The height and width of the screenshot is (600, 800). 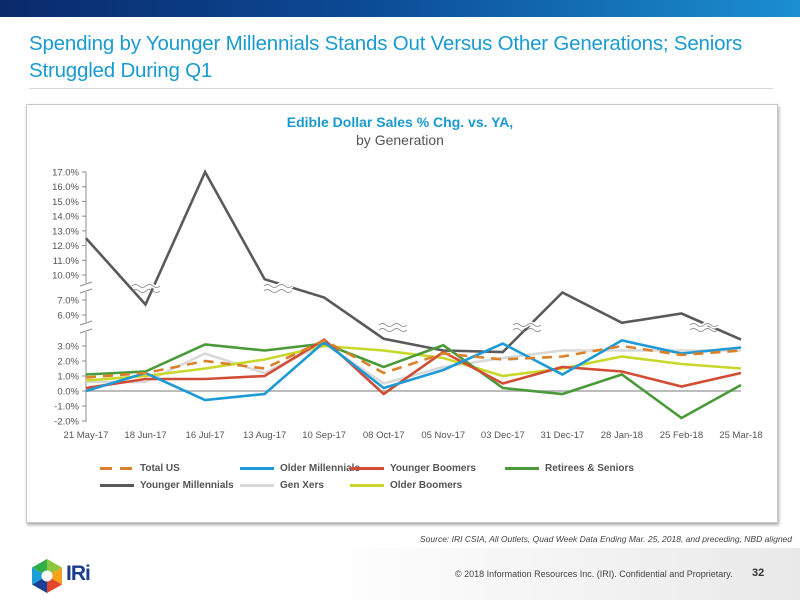 I want to click on series-line-retirees-seniors, so click(x=413, y=381).